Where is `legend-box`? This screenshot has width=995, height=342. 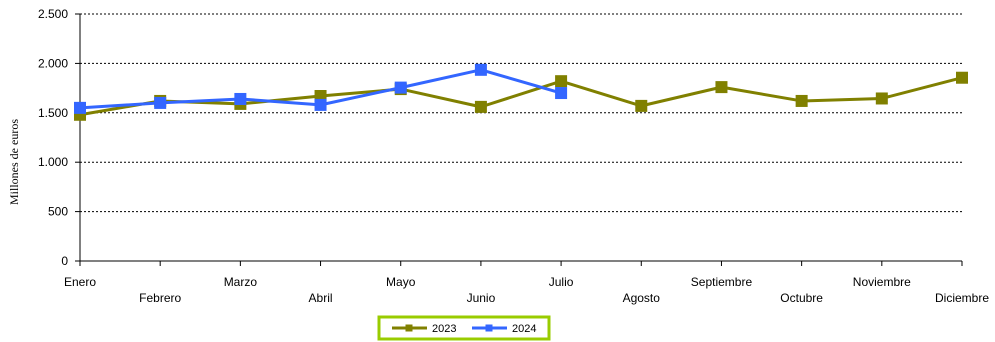
legend-box is located at coordinates (464, 328).